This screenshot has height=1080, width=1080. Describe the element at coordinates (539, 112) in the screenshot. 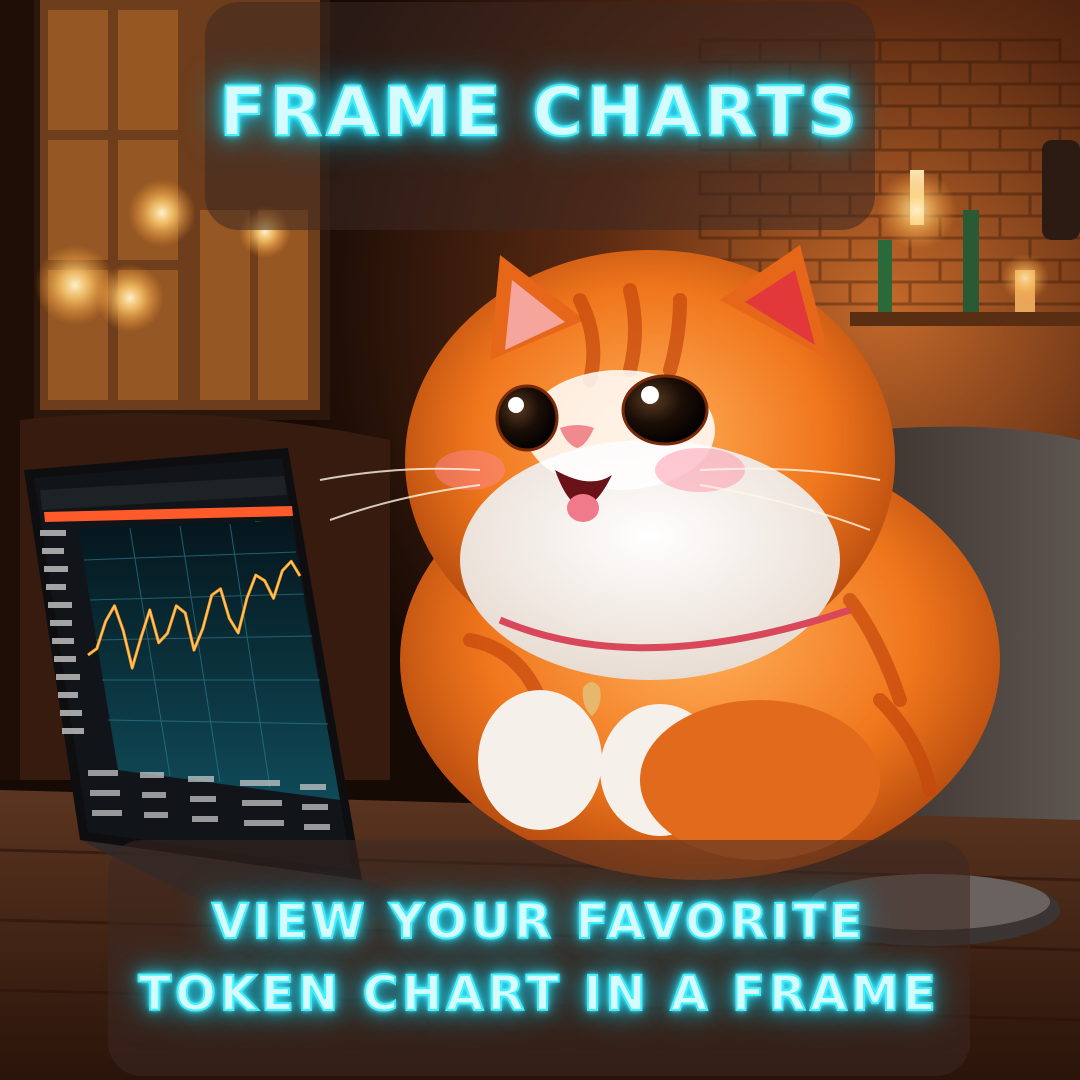

I see `page-title: FRAME CHARTS` at that location.